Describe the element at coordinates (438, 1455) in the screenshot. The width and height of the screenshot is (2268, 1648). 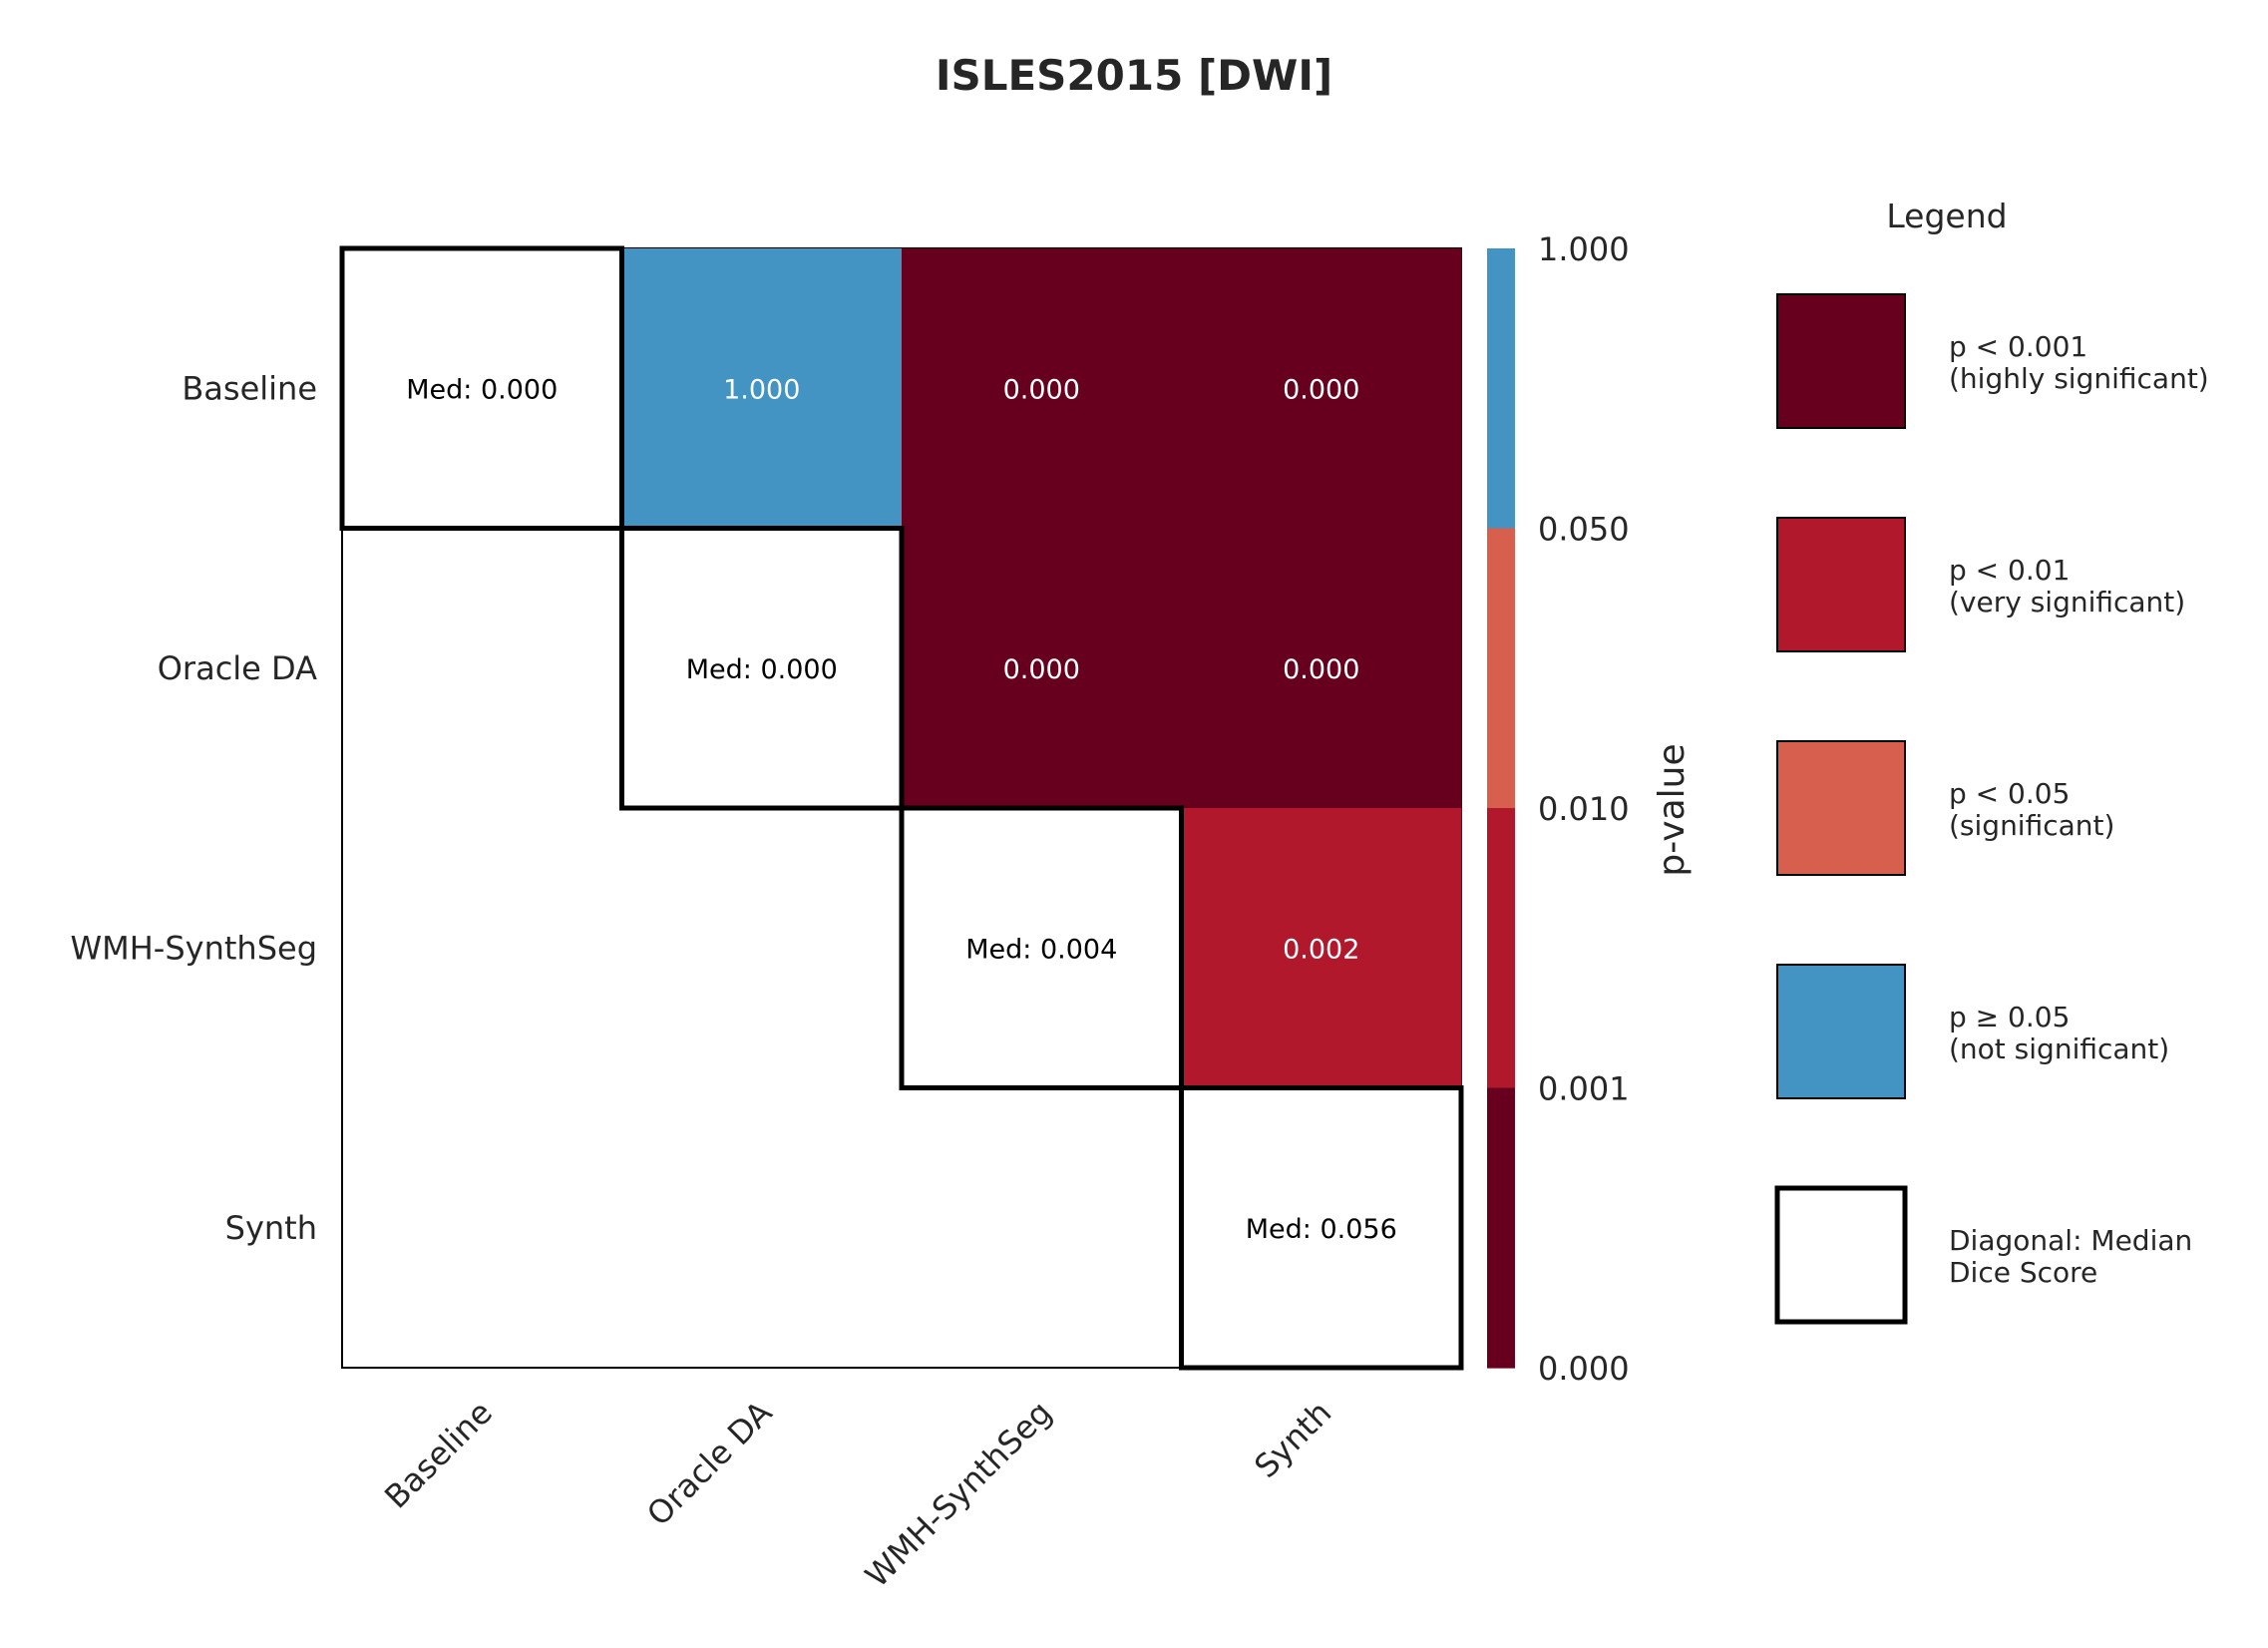
I see `column-label: Baseline` at that location.